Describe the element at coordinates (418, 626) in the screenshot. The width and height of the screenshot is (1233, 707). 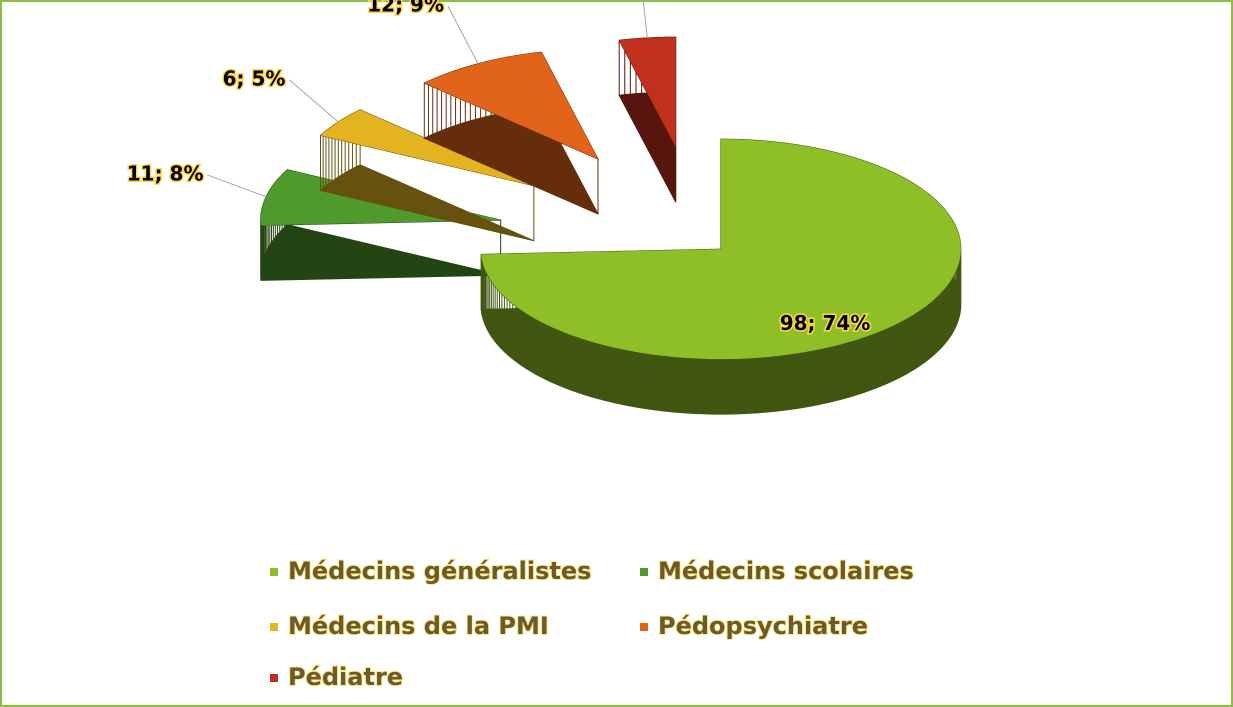
I see `legend-label: Médecins de la PMI` at that location.